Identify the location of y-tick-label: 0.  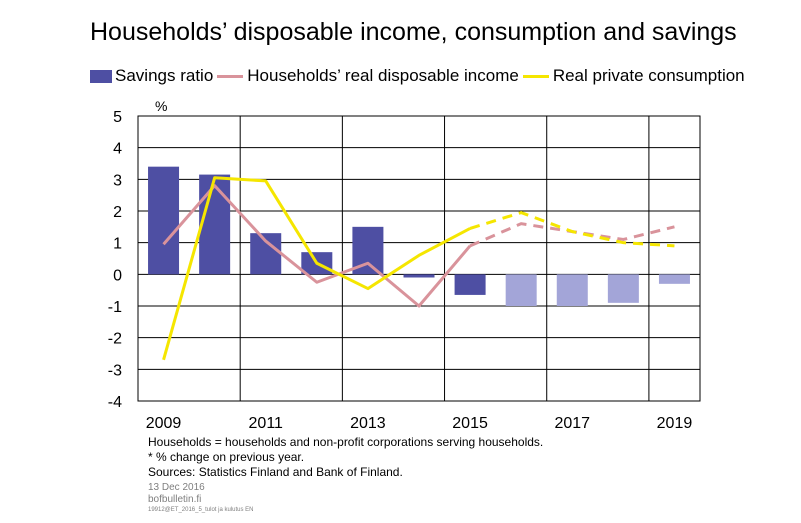
(117, 275).